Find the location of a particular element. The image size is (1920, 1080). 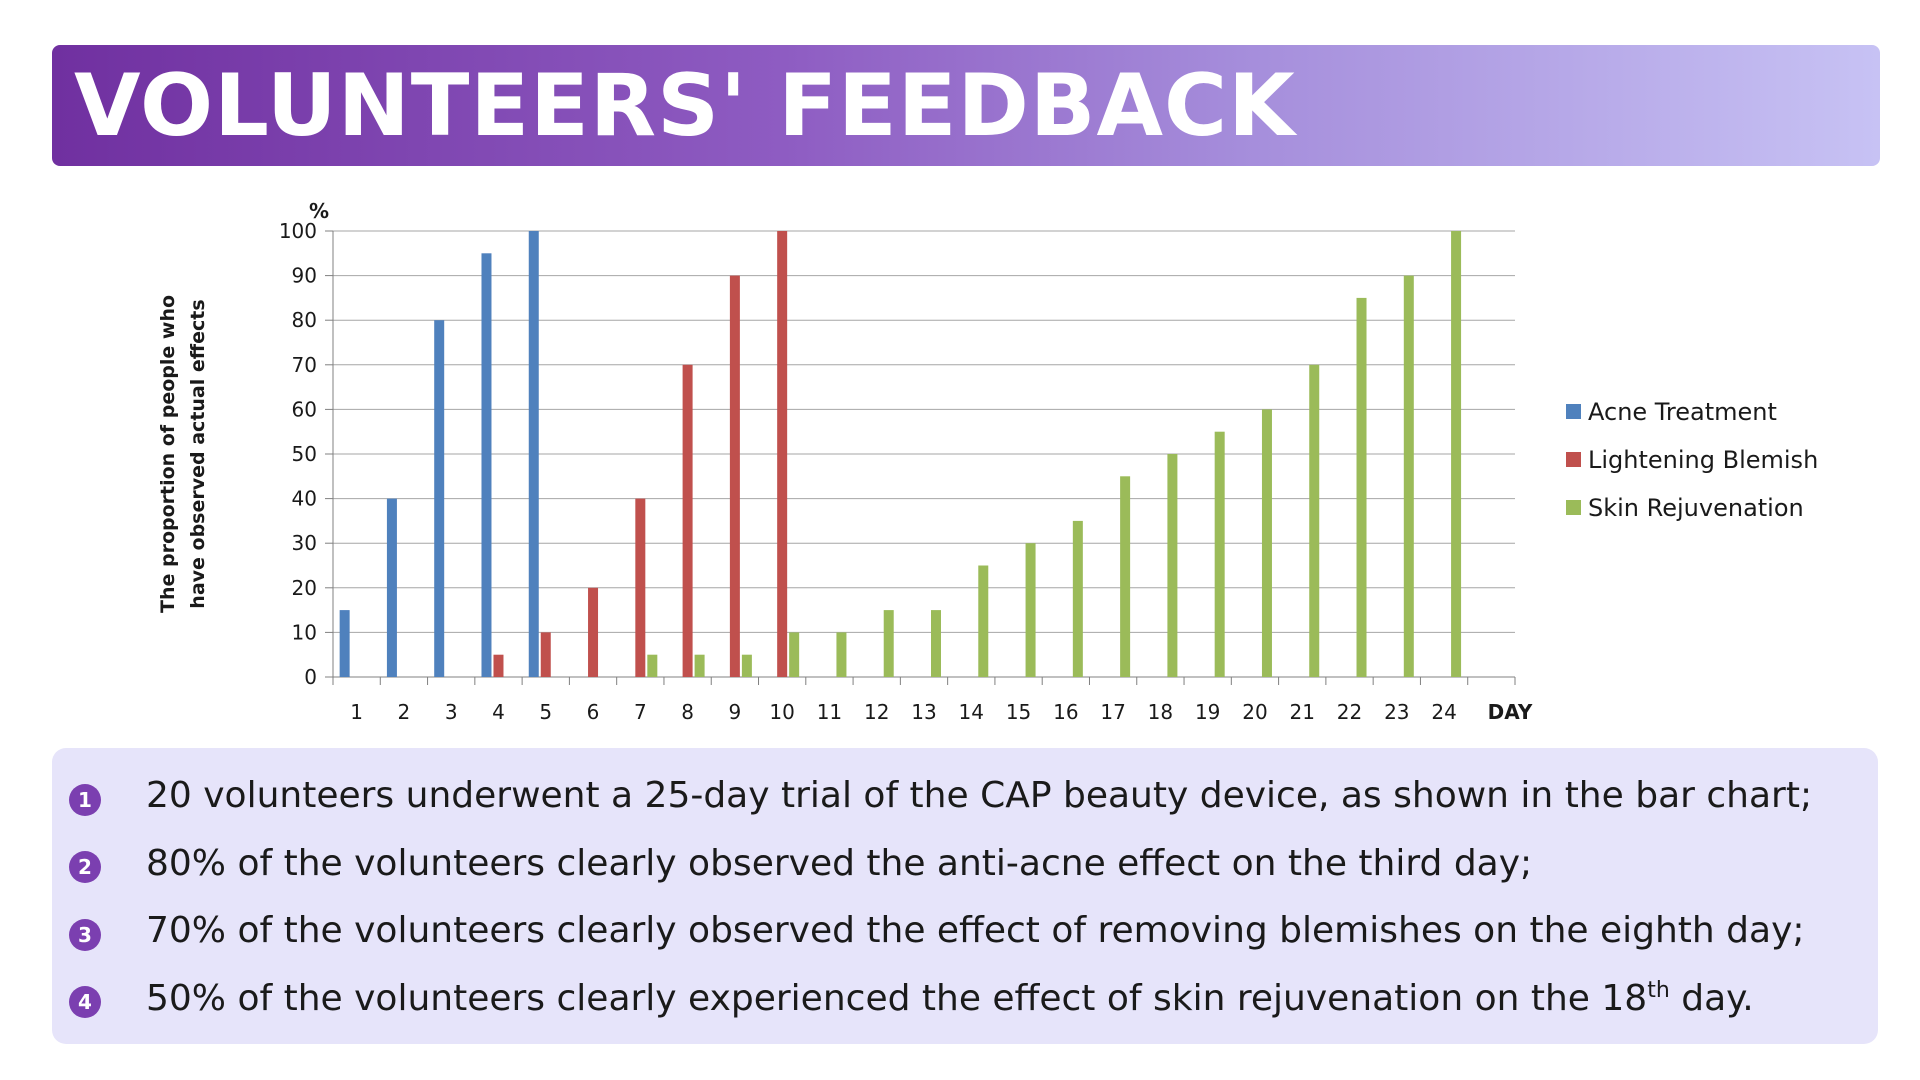

y-tick-label: 70 is located at coordinates (304, 365).